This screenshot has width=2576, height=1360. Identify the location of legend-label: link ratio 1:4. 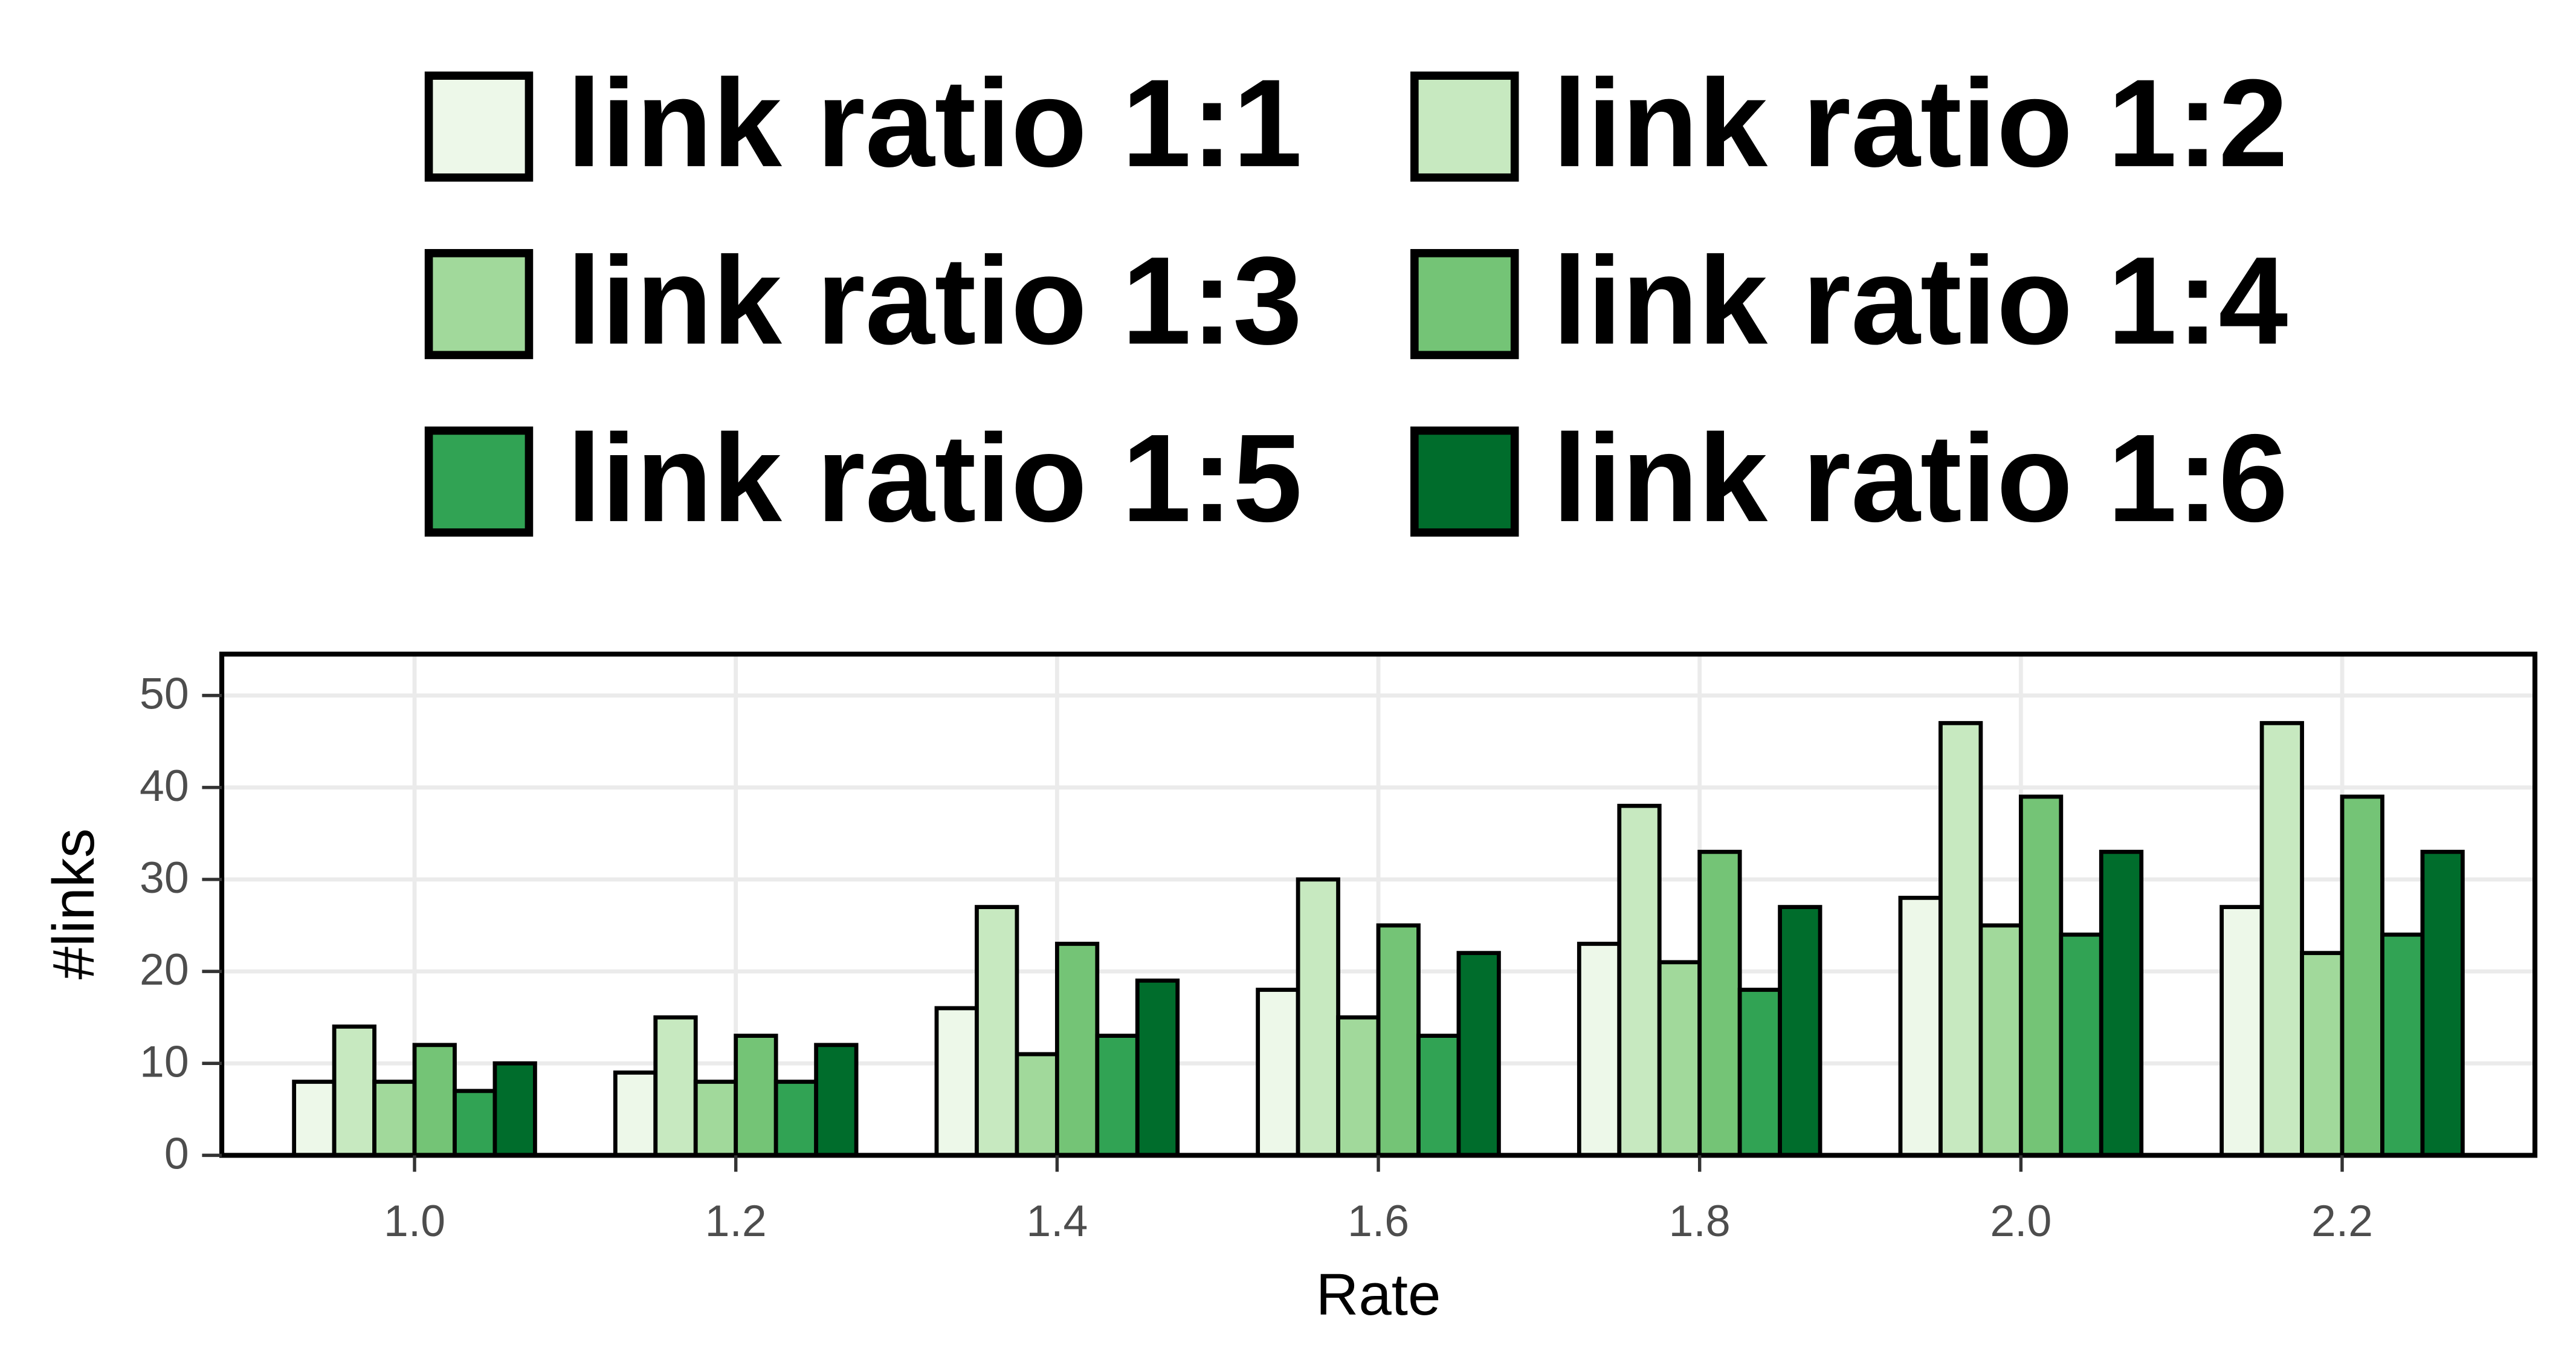
(1920, 301).